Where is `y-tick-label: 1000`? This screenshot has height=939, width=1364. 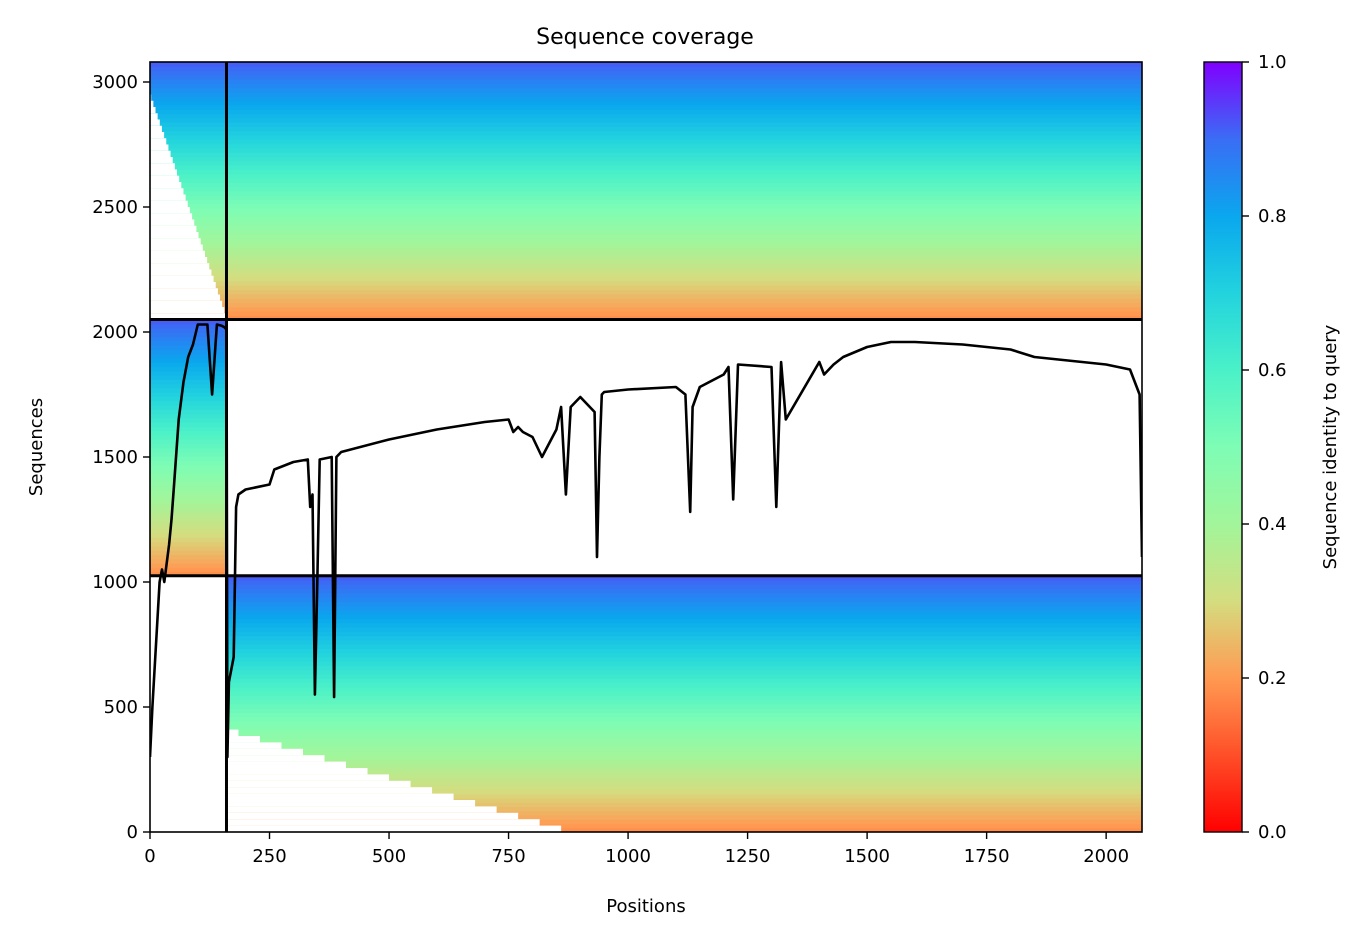
y-tick-label: 1000 is located at coordinates (115, 582).